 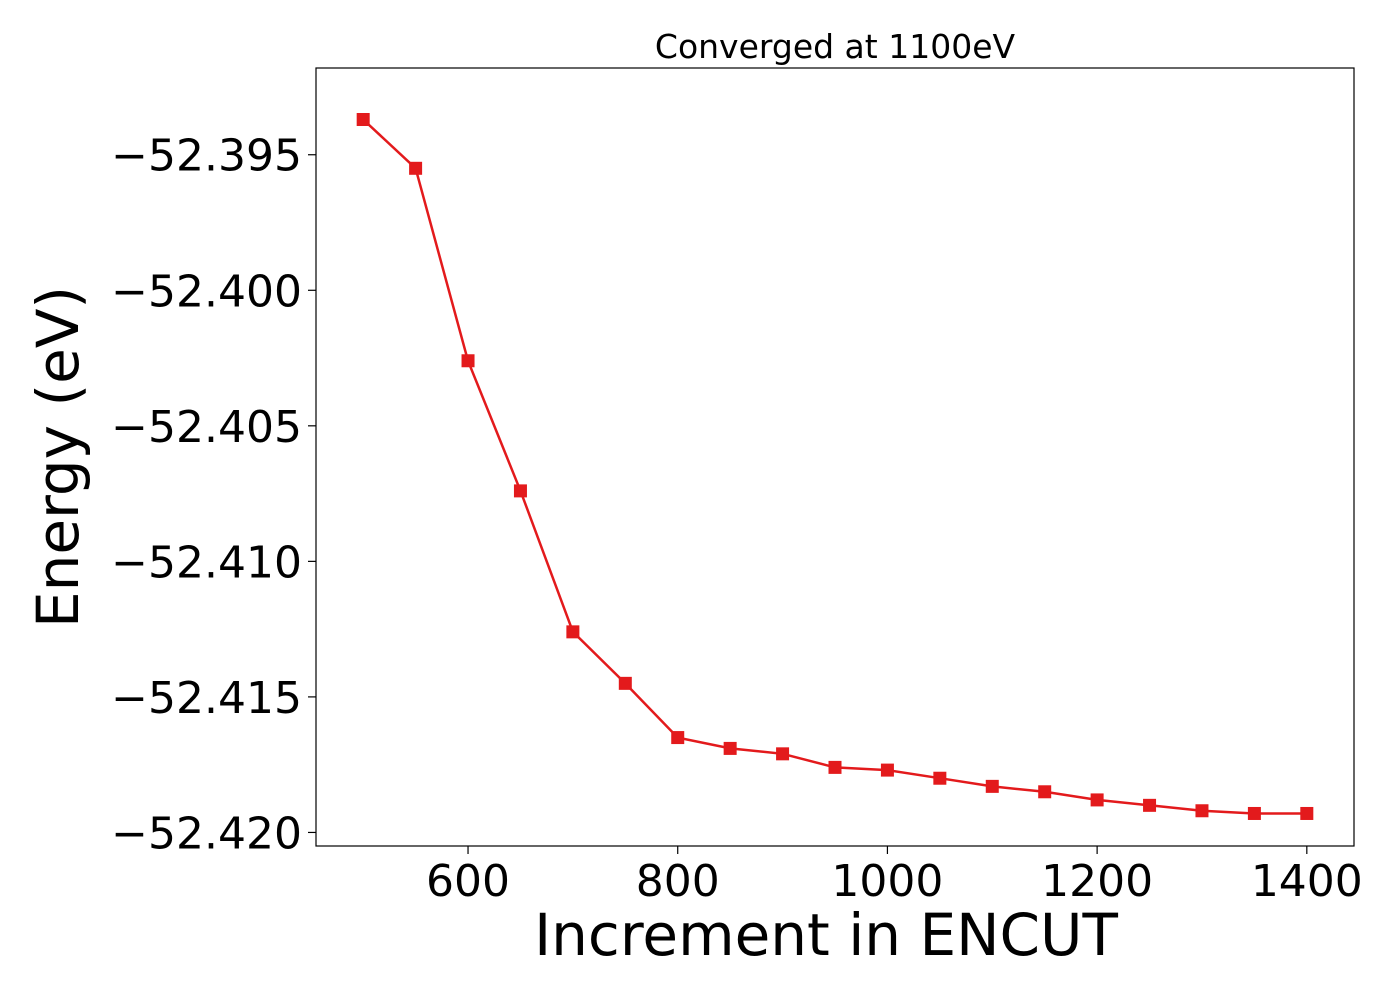 I want to click on y-tick-label: −52.410, so click(x=206, y=562).